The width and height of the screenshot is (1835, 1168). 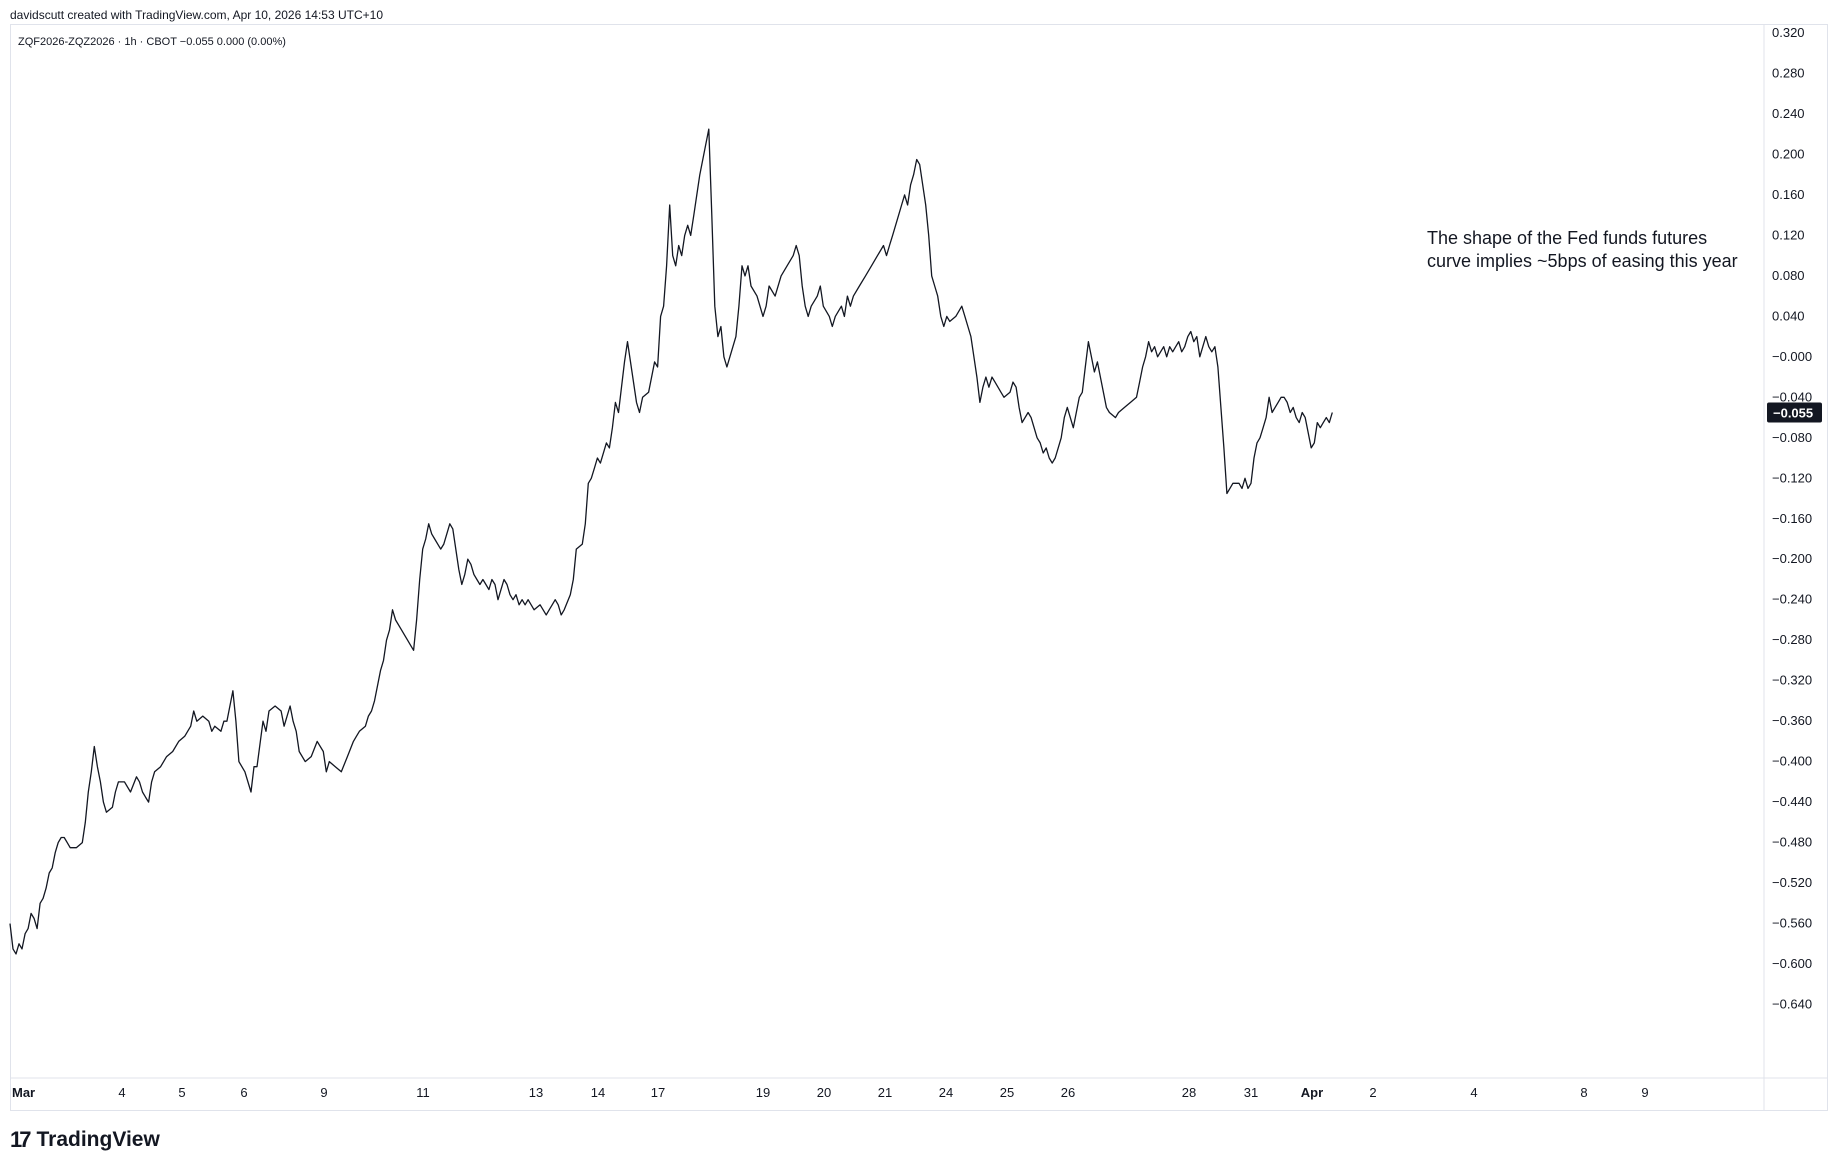 I want to click on tradingview-logo: 17 TradingView, so click(x=85, y=1140).